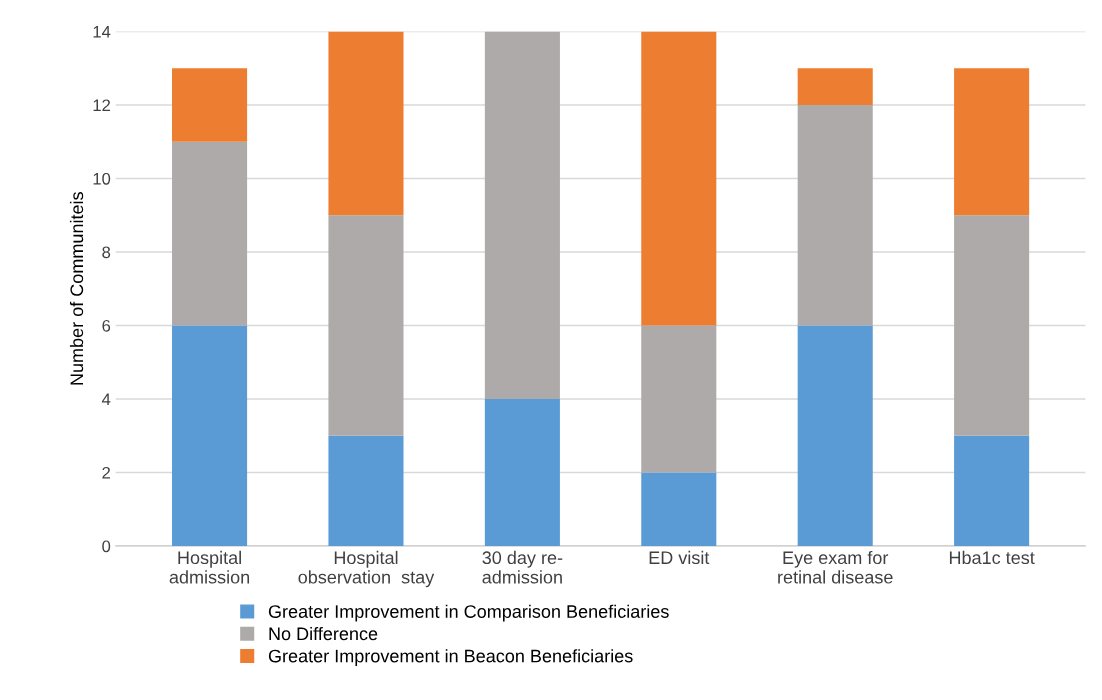  What do you see at coordinates (679, 557) in the screenshot?
I see `x-tick-label: ED visit` at bounding box center [679, 557].